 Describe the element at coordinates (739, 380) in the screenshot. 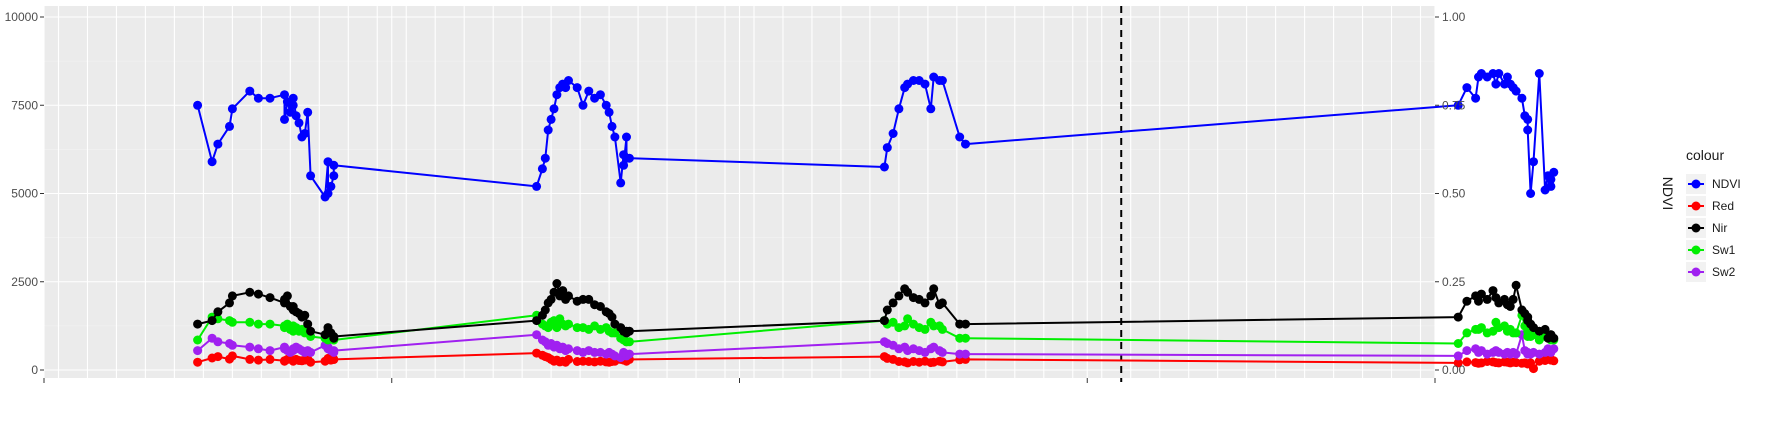

I see `x-axis` at that location.